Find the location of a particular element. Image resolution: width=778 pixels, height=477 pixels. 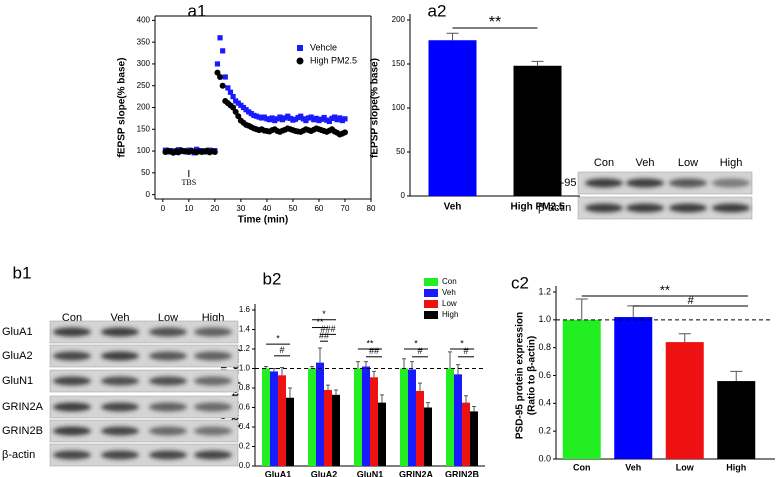

legend-label: High is located at coordinates (450, 314).